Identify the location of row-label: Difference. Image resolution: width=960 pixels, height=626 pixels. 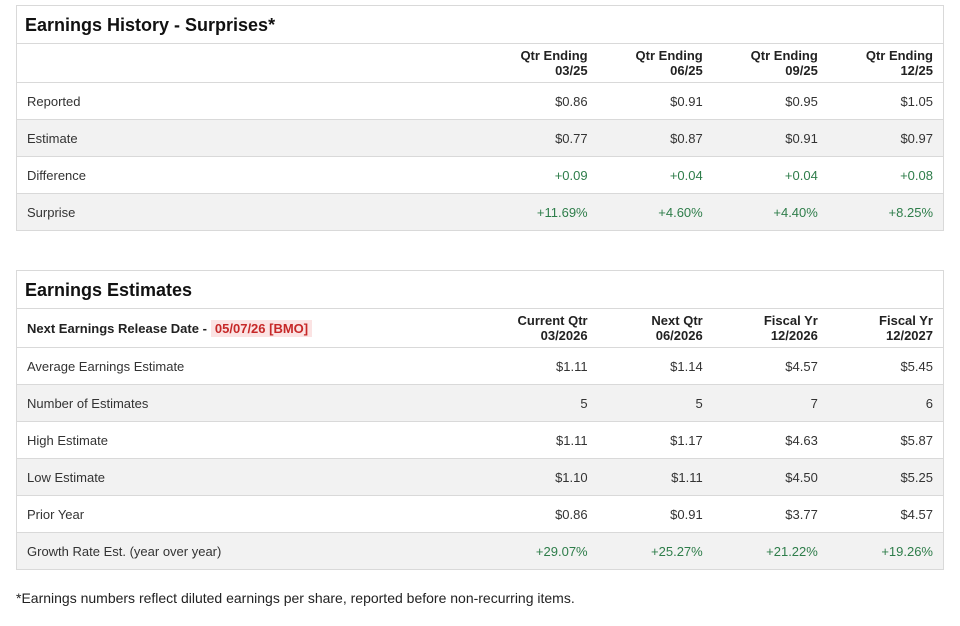
(250, 175).